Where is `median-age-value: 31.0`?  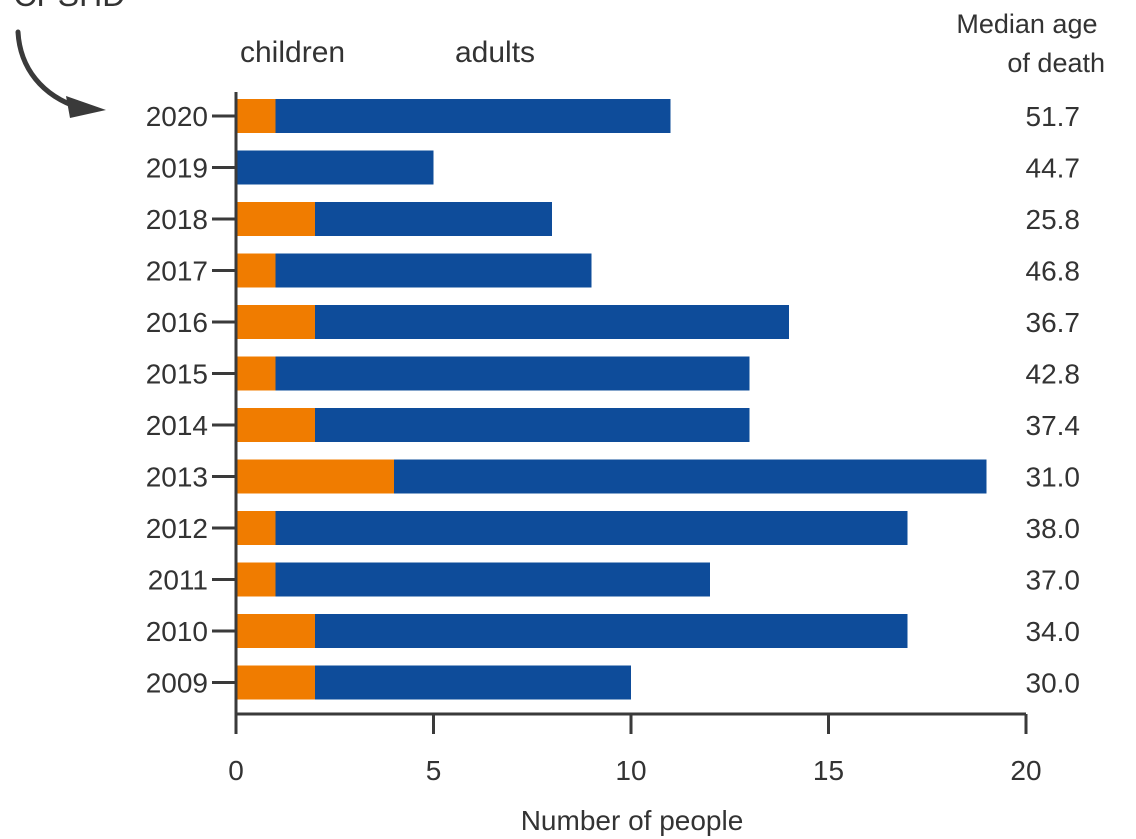
median-age-value: 31.0 is located at coordinates (1053, 477).